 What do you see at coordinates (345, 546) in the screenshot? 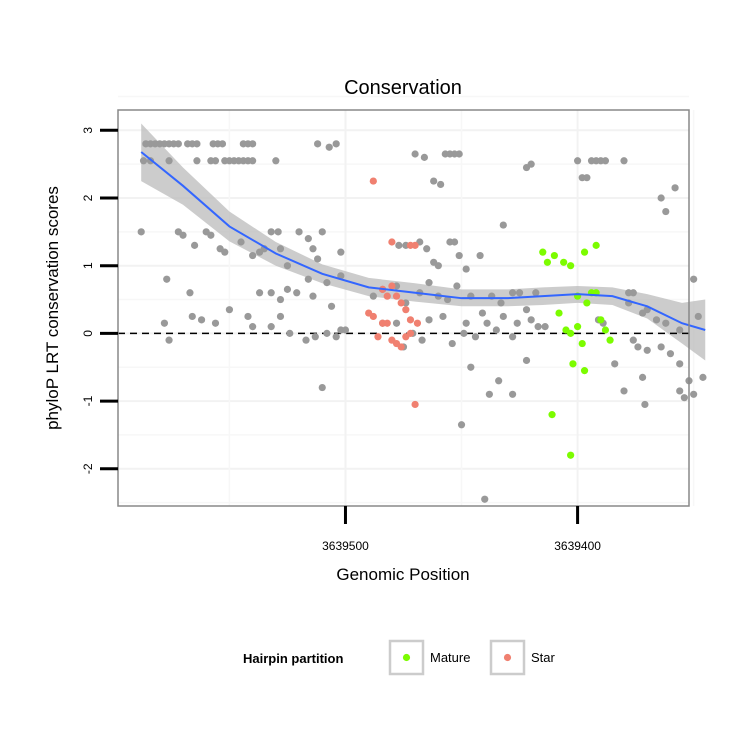
I see `x-tick-label: 3639500` at bounding box center [345, 546].